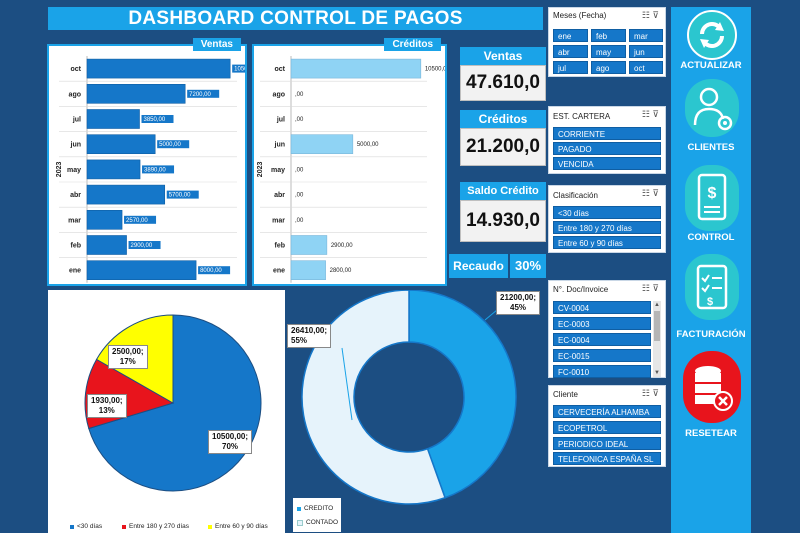 The height and width of the screenshot is (533, 800). What do you see at coordinates (570, 51) in the screenshot?
I see `slicer-item-abr: abr` at bounding box center [570, 51].